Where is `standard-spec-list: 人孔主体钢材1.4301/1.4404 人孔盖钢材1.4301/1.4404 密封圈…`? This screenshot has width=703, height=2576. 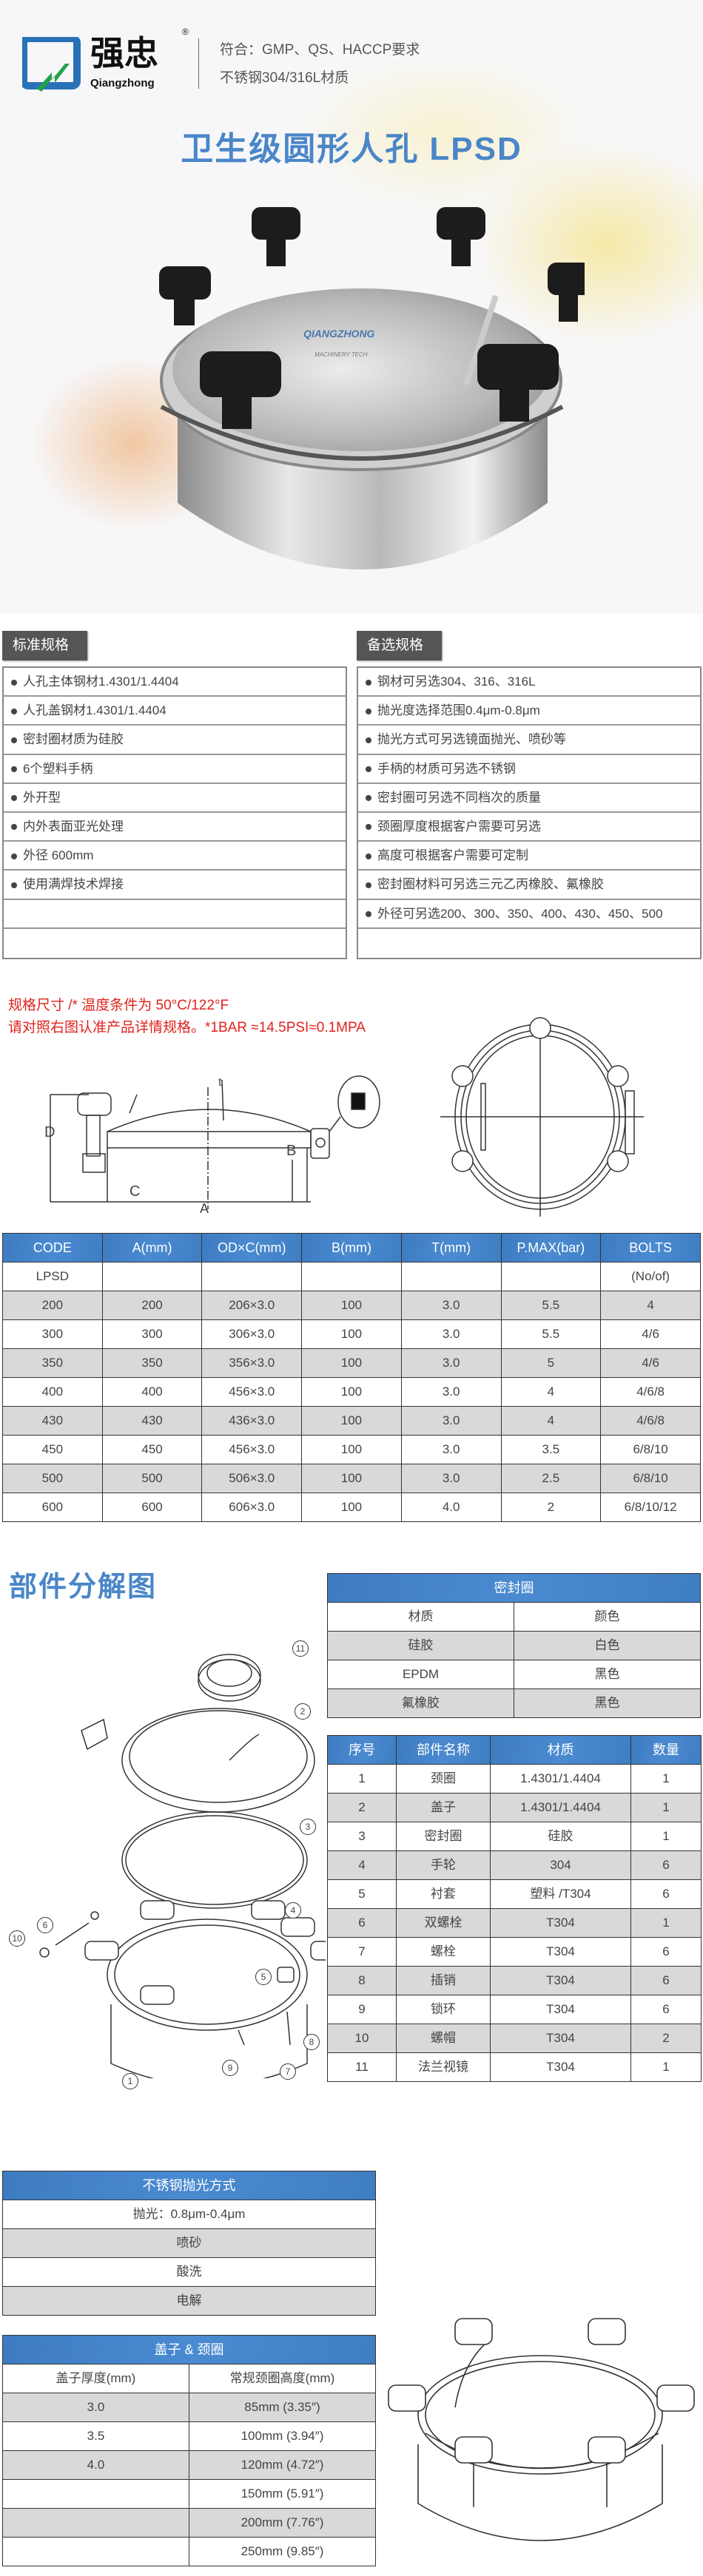 standard-spec-list: 人孔主体钢材1.4301/1.4404 人孔盖钢材1.4301/1.4404 密封圈… is located at coordinates (174, 812).